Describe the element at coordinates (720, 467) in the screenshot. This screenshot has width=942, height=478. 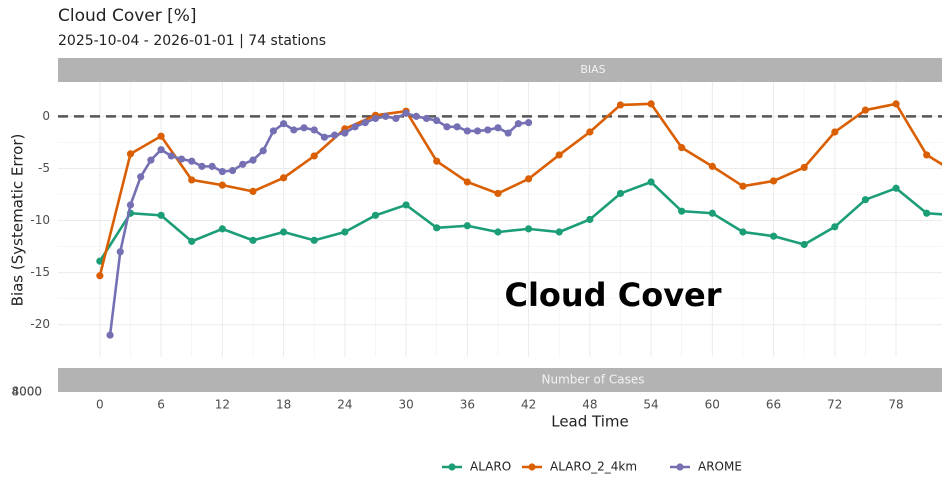
I see `legend-label: AROME` at that location.